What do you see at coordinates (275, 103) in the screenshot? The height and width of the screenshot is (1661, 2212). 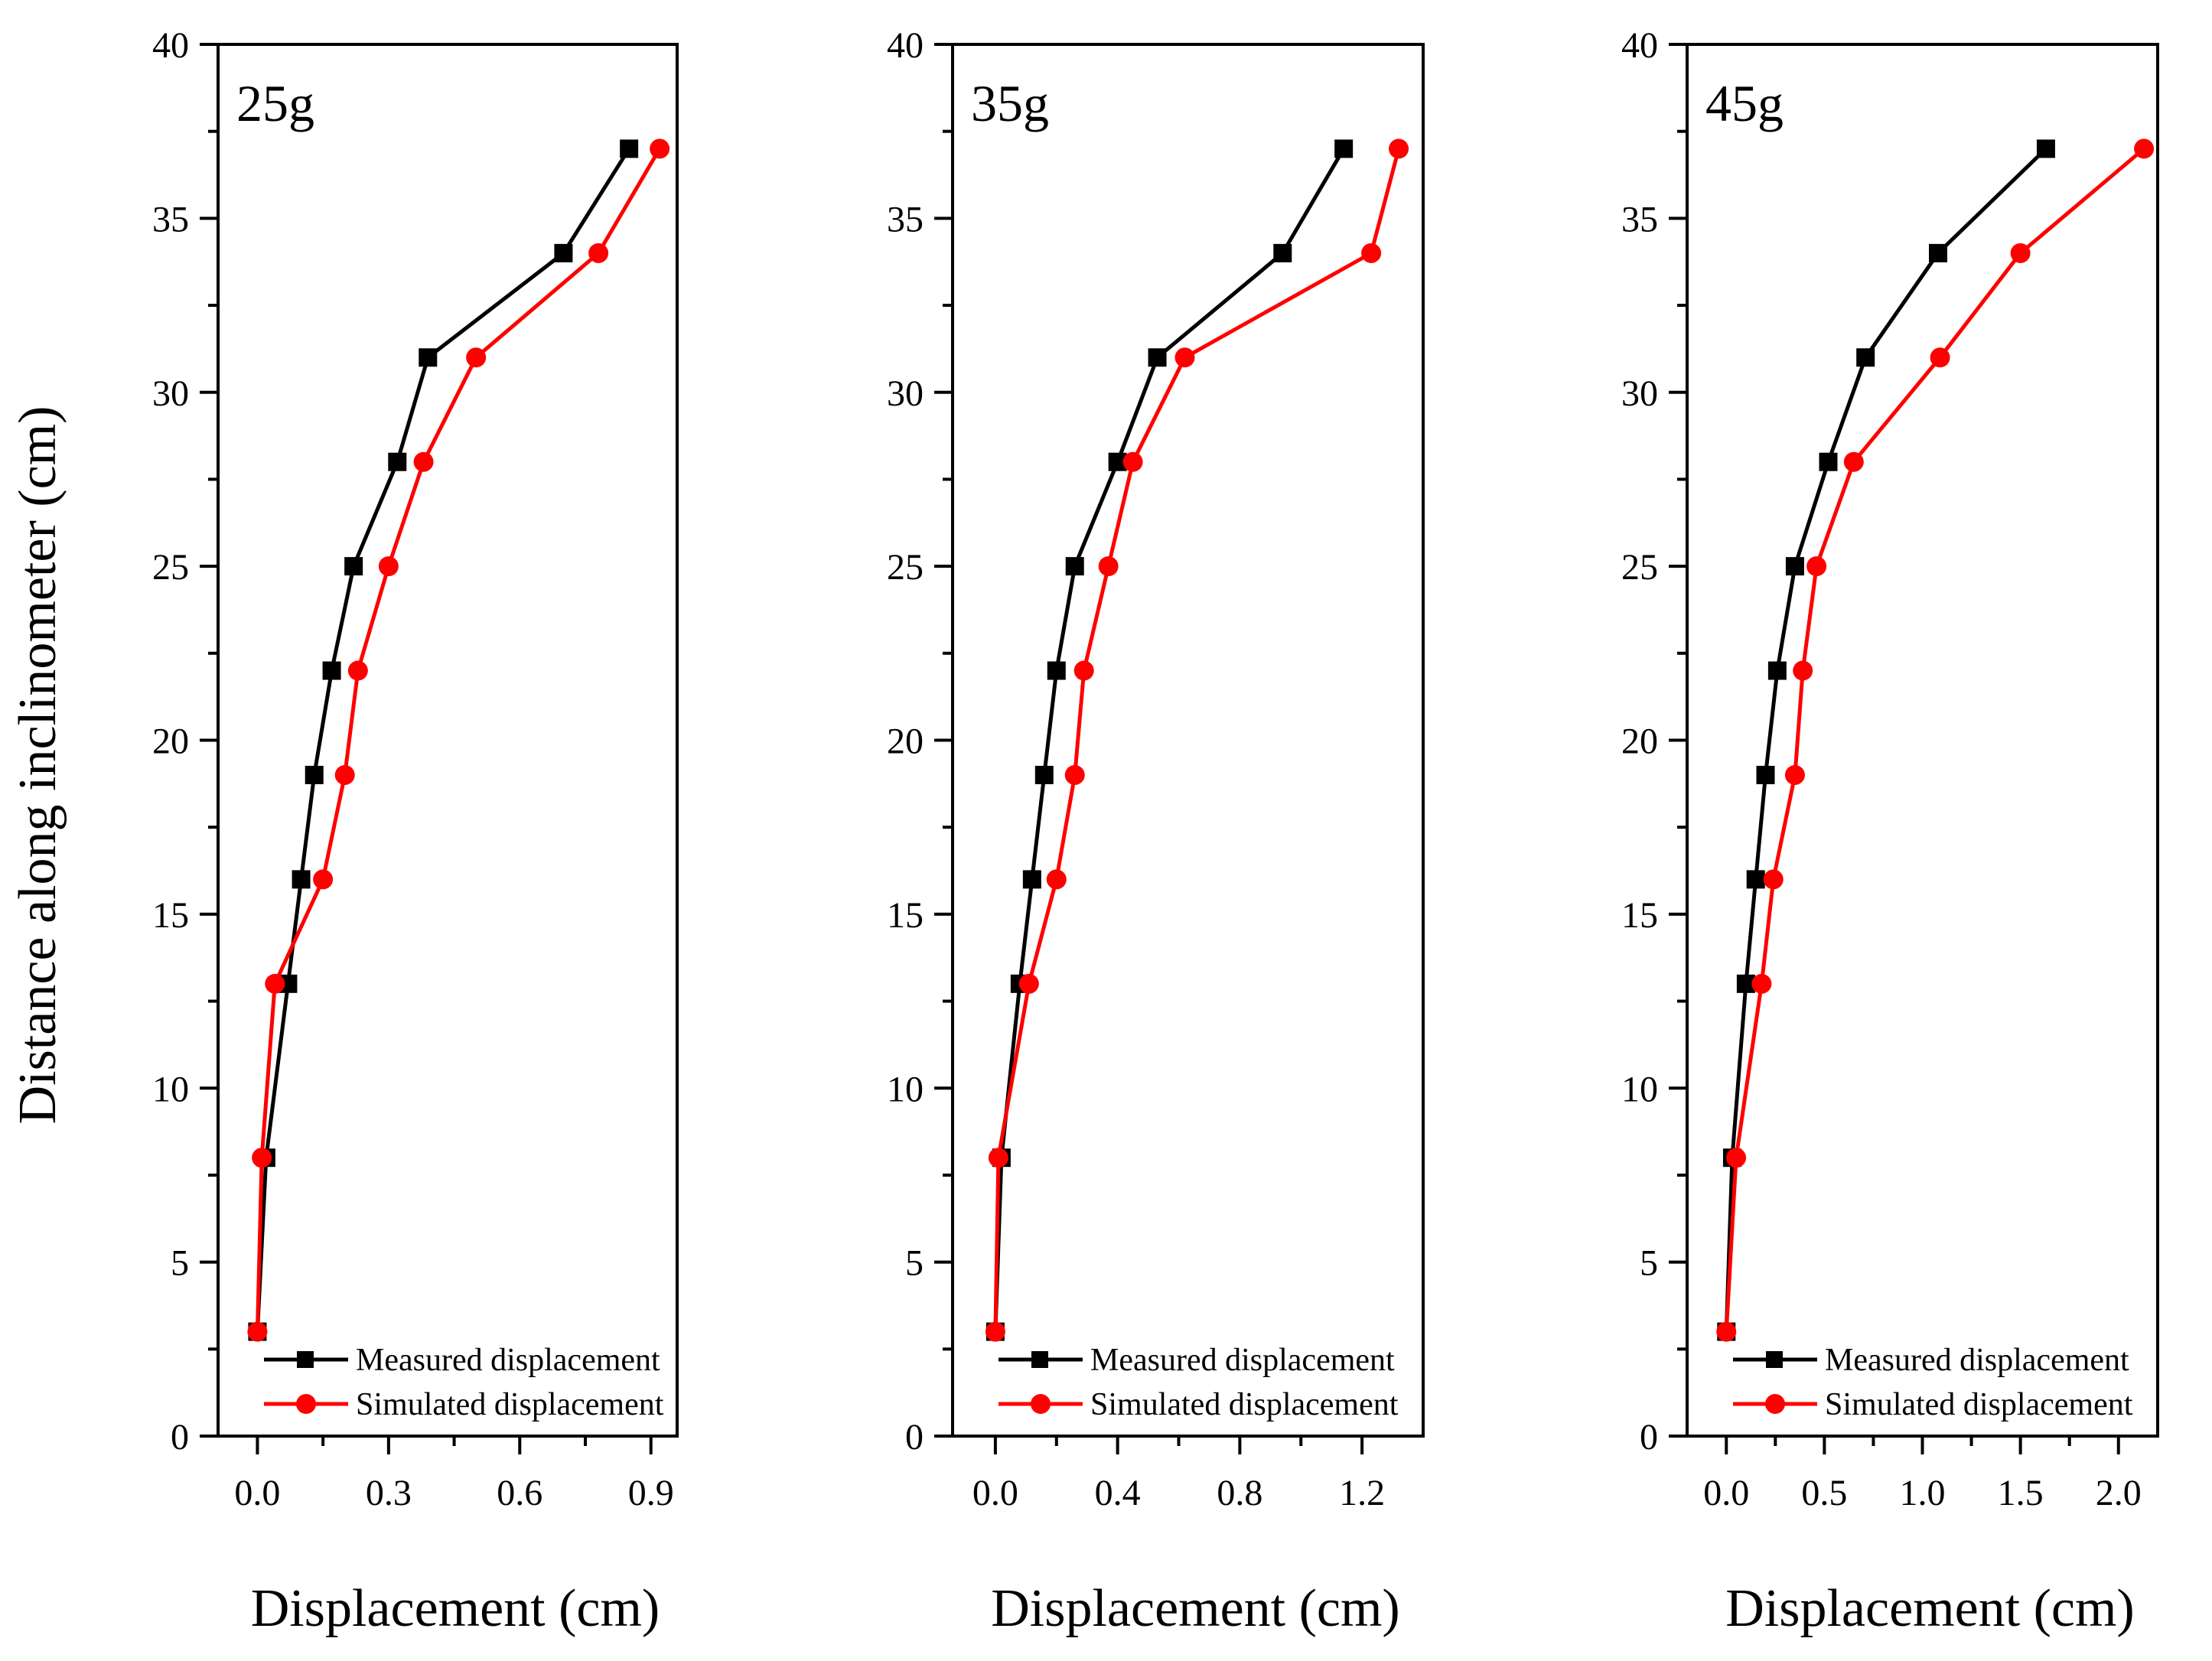 I see `panel-label: 25g` at bounding box center [275, 103].